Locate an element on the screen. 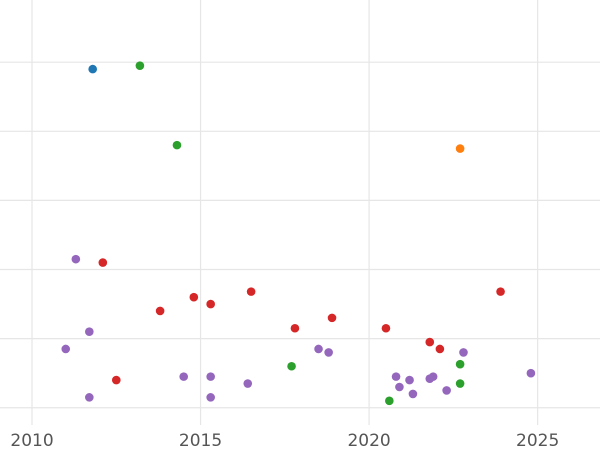 This screenshot has height=450, width=600. x-tick-label: 2020 is located at coordinates (368, 440).